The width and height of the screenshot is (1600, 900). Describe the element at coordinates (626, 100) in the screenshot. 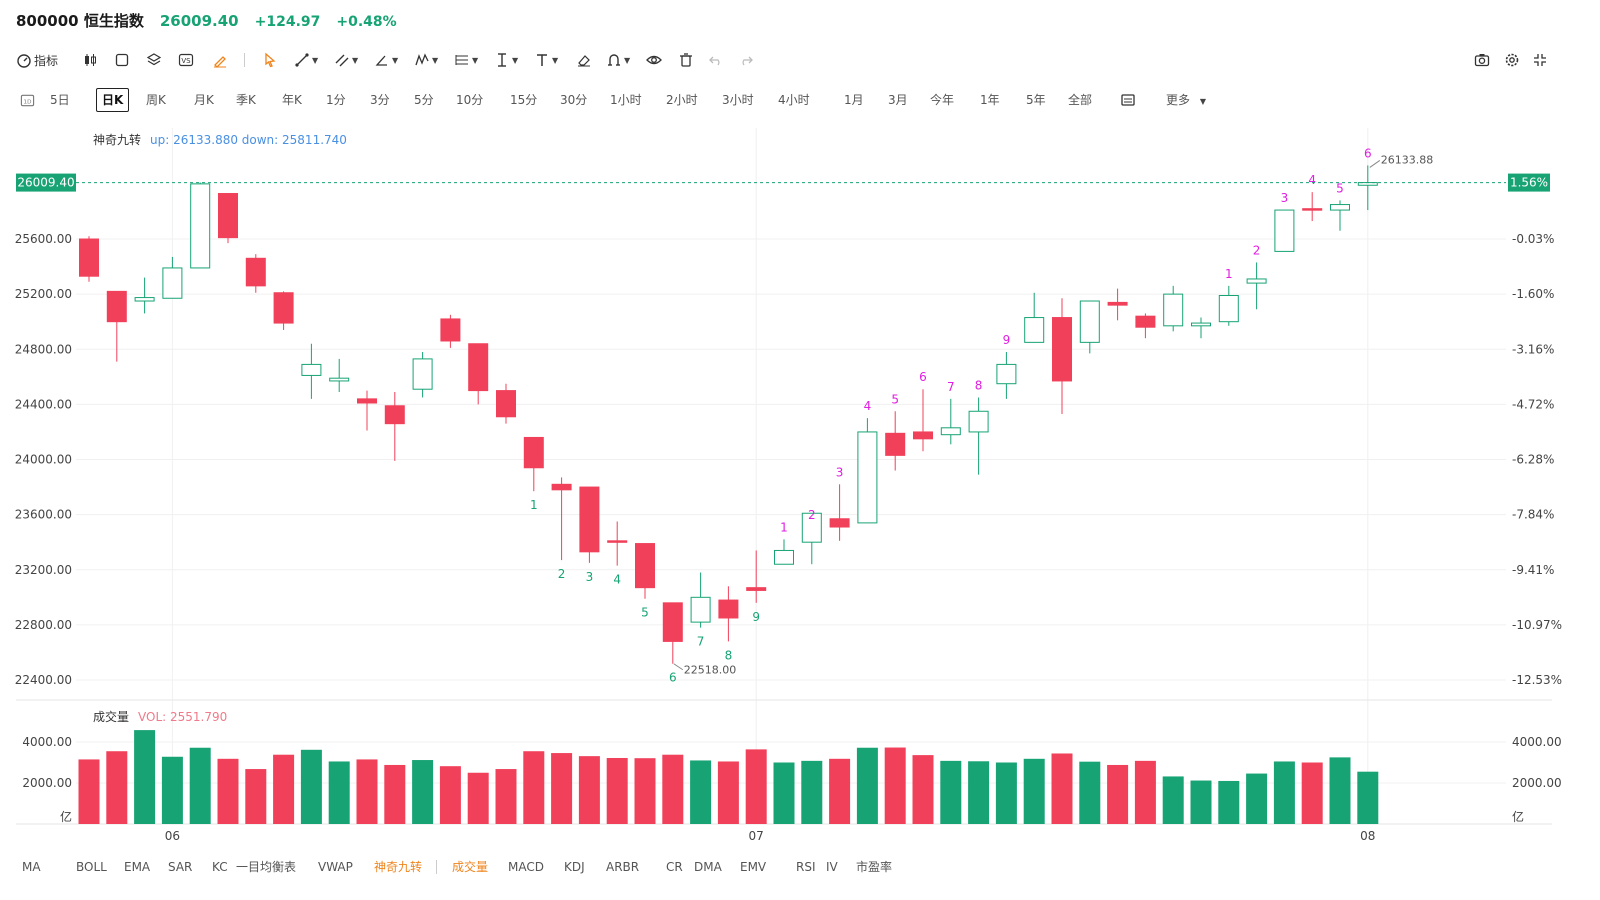

I see `period-12: 1小时` at that location.